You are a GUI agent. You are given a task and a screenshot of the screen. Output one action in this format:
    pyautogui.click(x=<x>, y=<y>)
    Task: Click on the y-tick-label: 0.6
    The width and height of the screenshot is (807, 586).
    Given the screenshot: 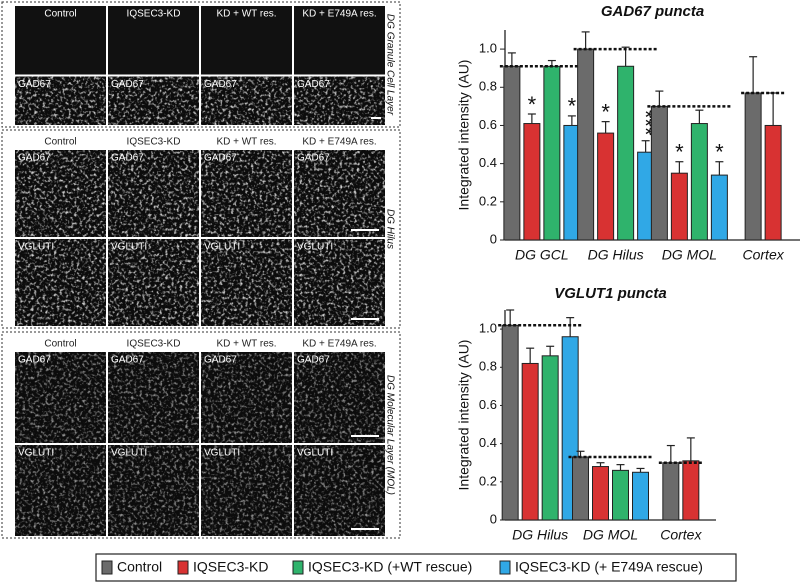 What is the action you would take?
    pyautogui.click(x=488, y=124)
    